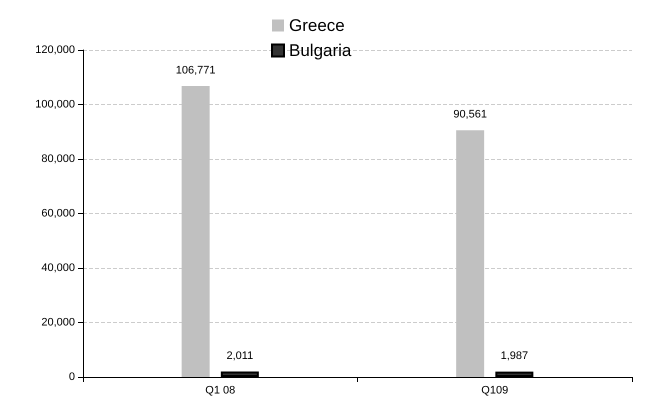 The width and height of the screenshot is (658, 415). Describe the element at coordinates (196, 70) in the screenshot. I see `data-label: 106,771` at that location.